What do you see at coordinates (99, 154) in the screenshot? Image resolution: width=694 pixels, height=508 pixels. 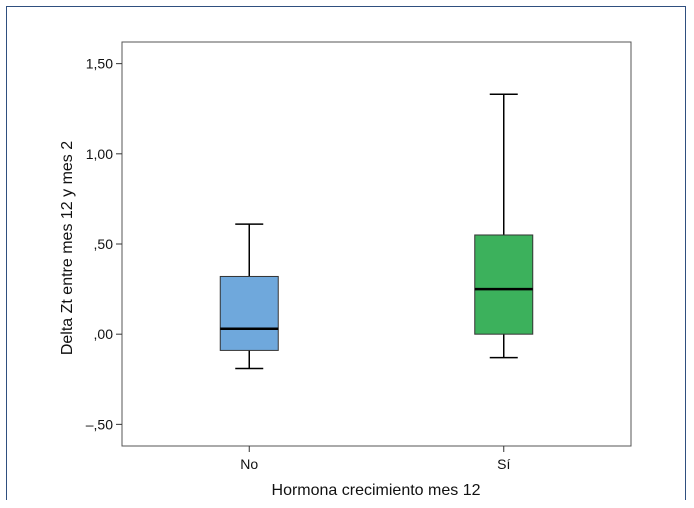 I see `y-tick-label: 1,00` at bounding box center [99, 154].